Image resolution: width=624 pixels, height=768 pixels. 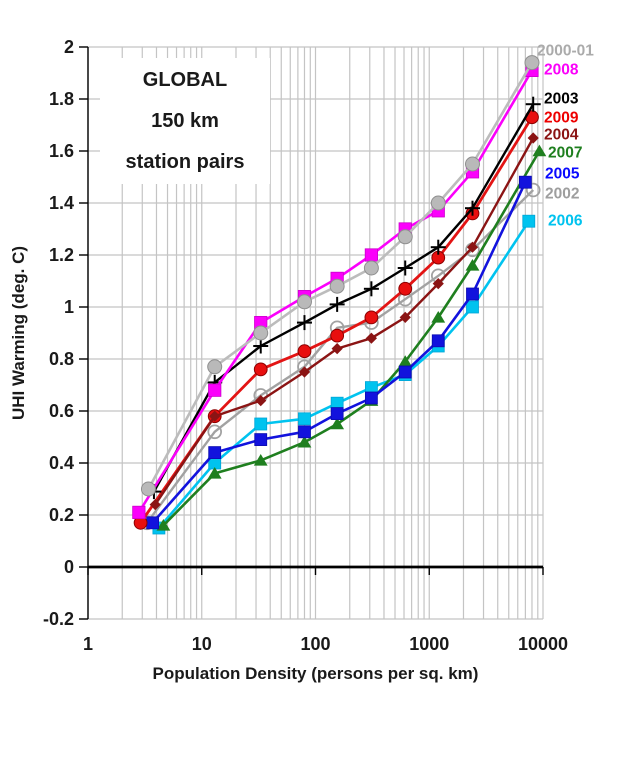 What do you see at coordinates (61, 515) in the screenshot?
I see `y-tick-label: 0.2` at bounding box center [61, 515].